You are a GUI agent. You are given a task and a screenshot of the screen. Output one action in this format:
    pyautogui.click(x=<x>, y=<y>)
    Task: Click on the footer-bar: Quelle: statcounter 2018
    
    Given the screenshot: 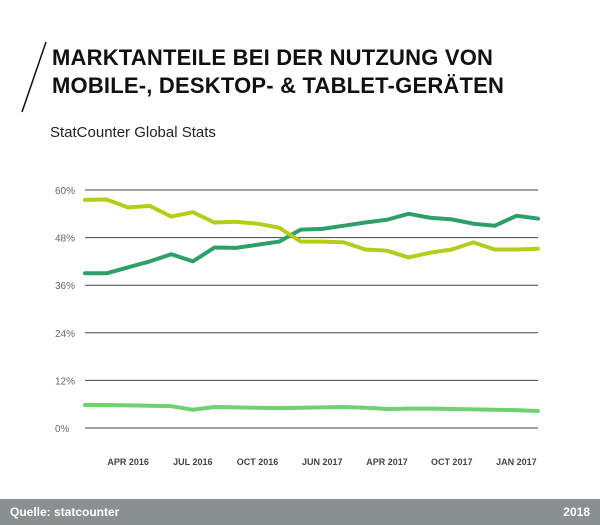 What is the action you would take?
    pyautogui.click(x=300, y=512)
    